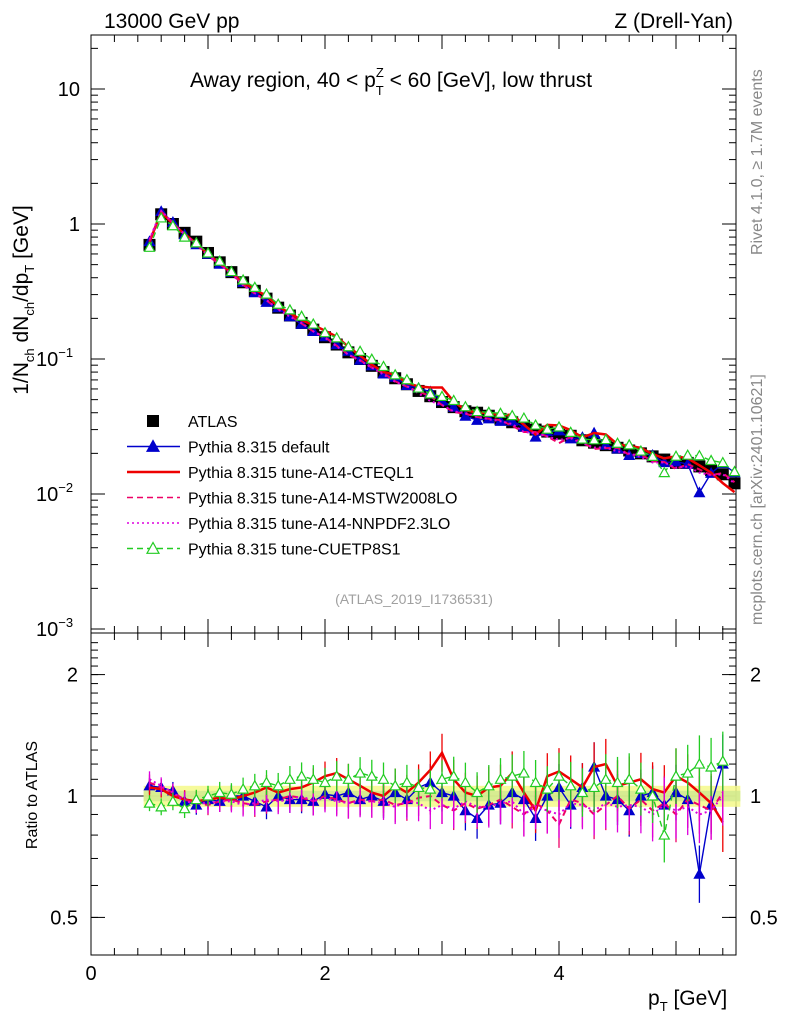 Image resolution: width=786 pixels, height=1024 pixels. Describe the element at coordinates (213, 422) in the screenshot. I see `legend-label: ATLAS` at that location.